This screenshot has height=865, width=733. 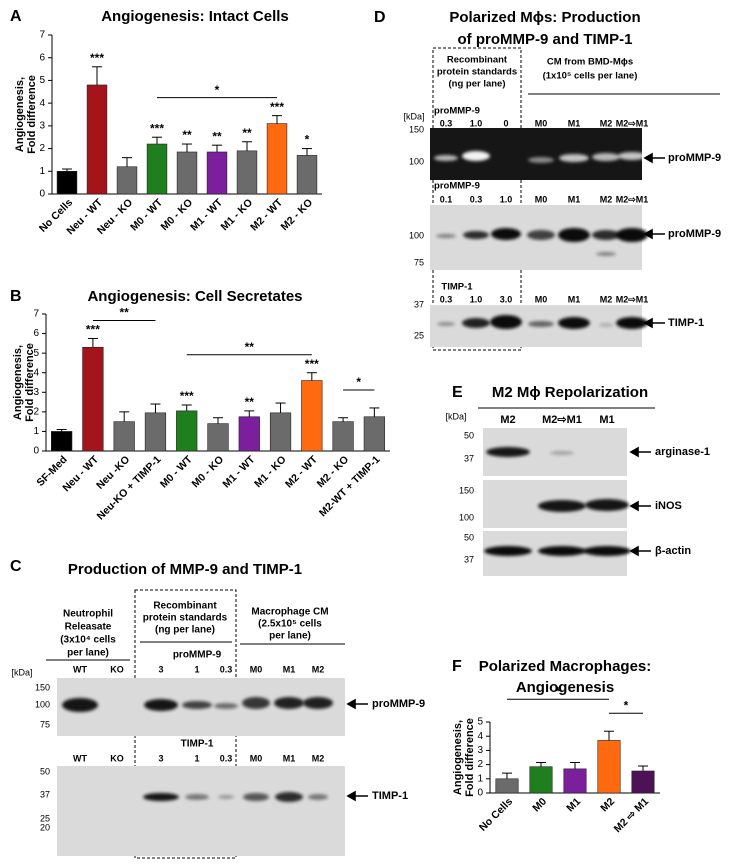 What do you see at coordinates (496, 814) in the screenshot?
I see `x-tick-label: No Cells` at bounding box center [496, 814].